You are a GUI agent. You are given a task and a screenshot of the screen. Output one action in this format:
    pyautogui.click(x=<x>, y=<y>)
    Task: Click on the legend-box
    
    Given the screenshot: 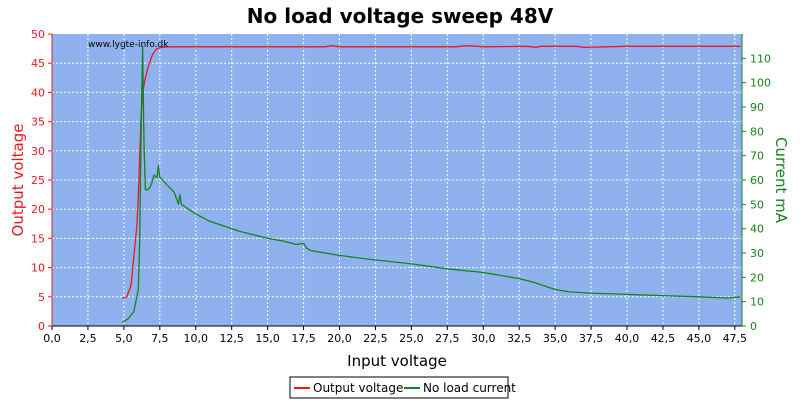 What is the action you would take?
    pyautogui.click(x=399, y=387)
    